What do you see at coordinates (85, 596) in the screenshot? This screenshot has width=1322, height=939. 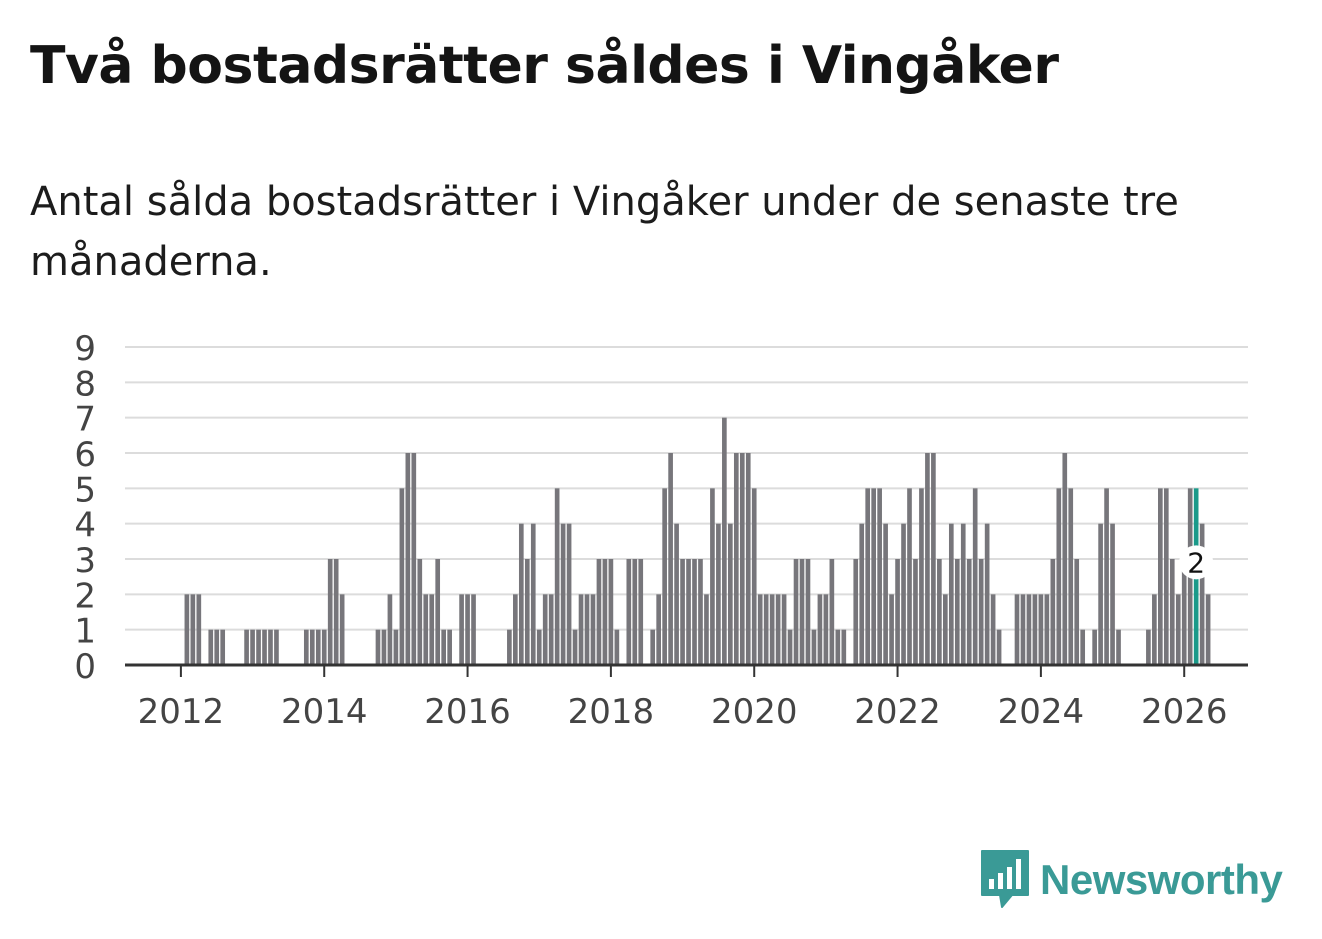 I see `y-tick-label: 2` at bounding box center [85, 596].